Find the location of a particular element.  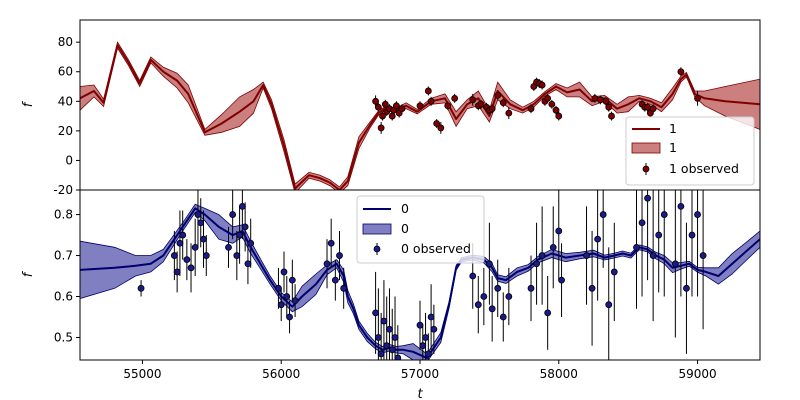

top-legend: 1 1 1 observed is located at coordinates (690, 151).